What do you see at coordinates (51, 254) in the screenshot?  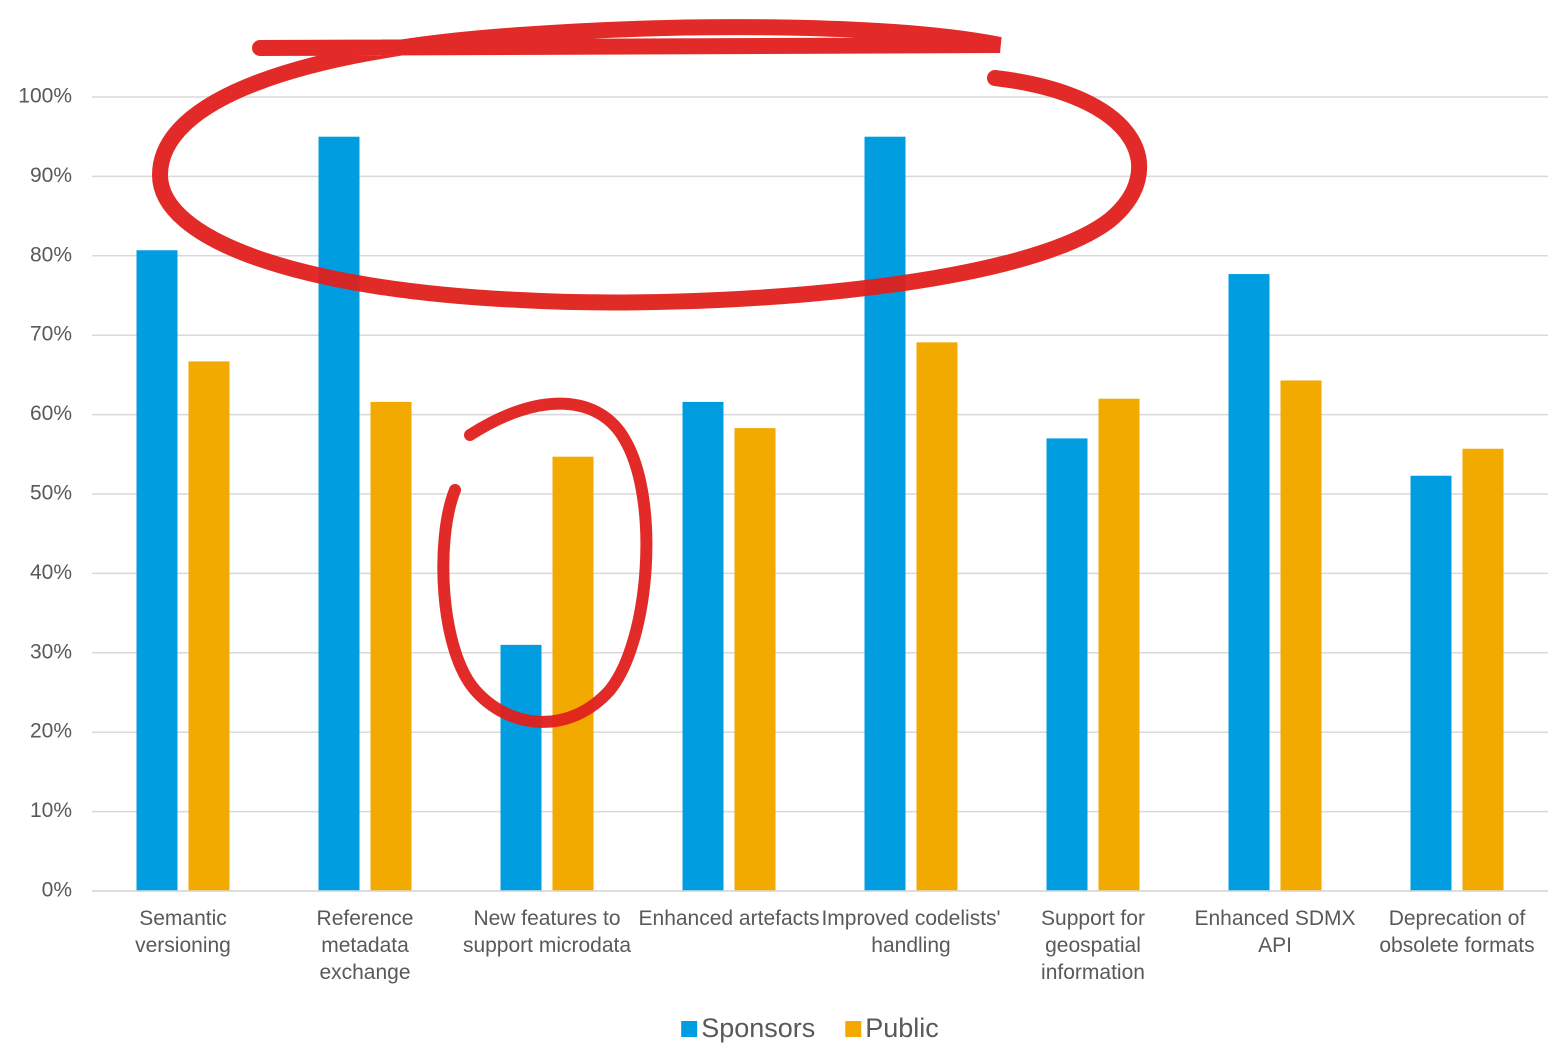 I see `y-tick-label: 80%` at bounding box center [51, 254].